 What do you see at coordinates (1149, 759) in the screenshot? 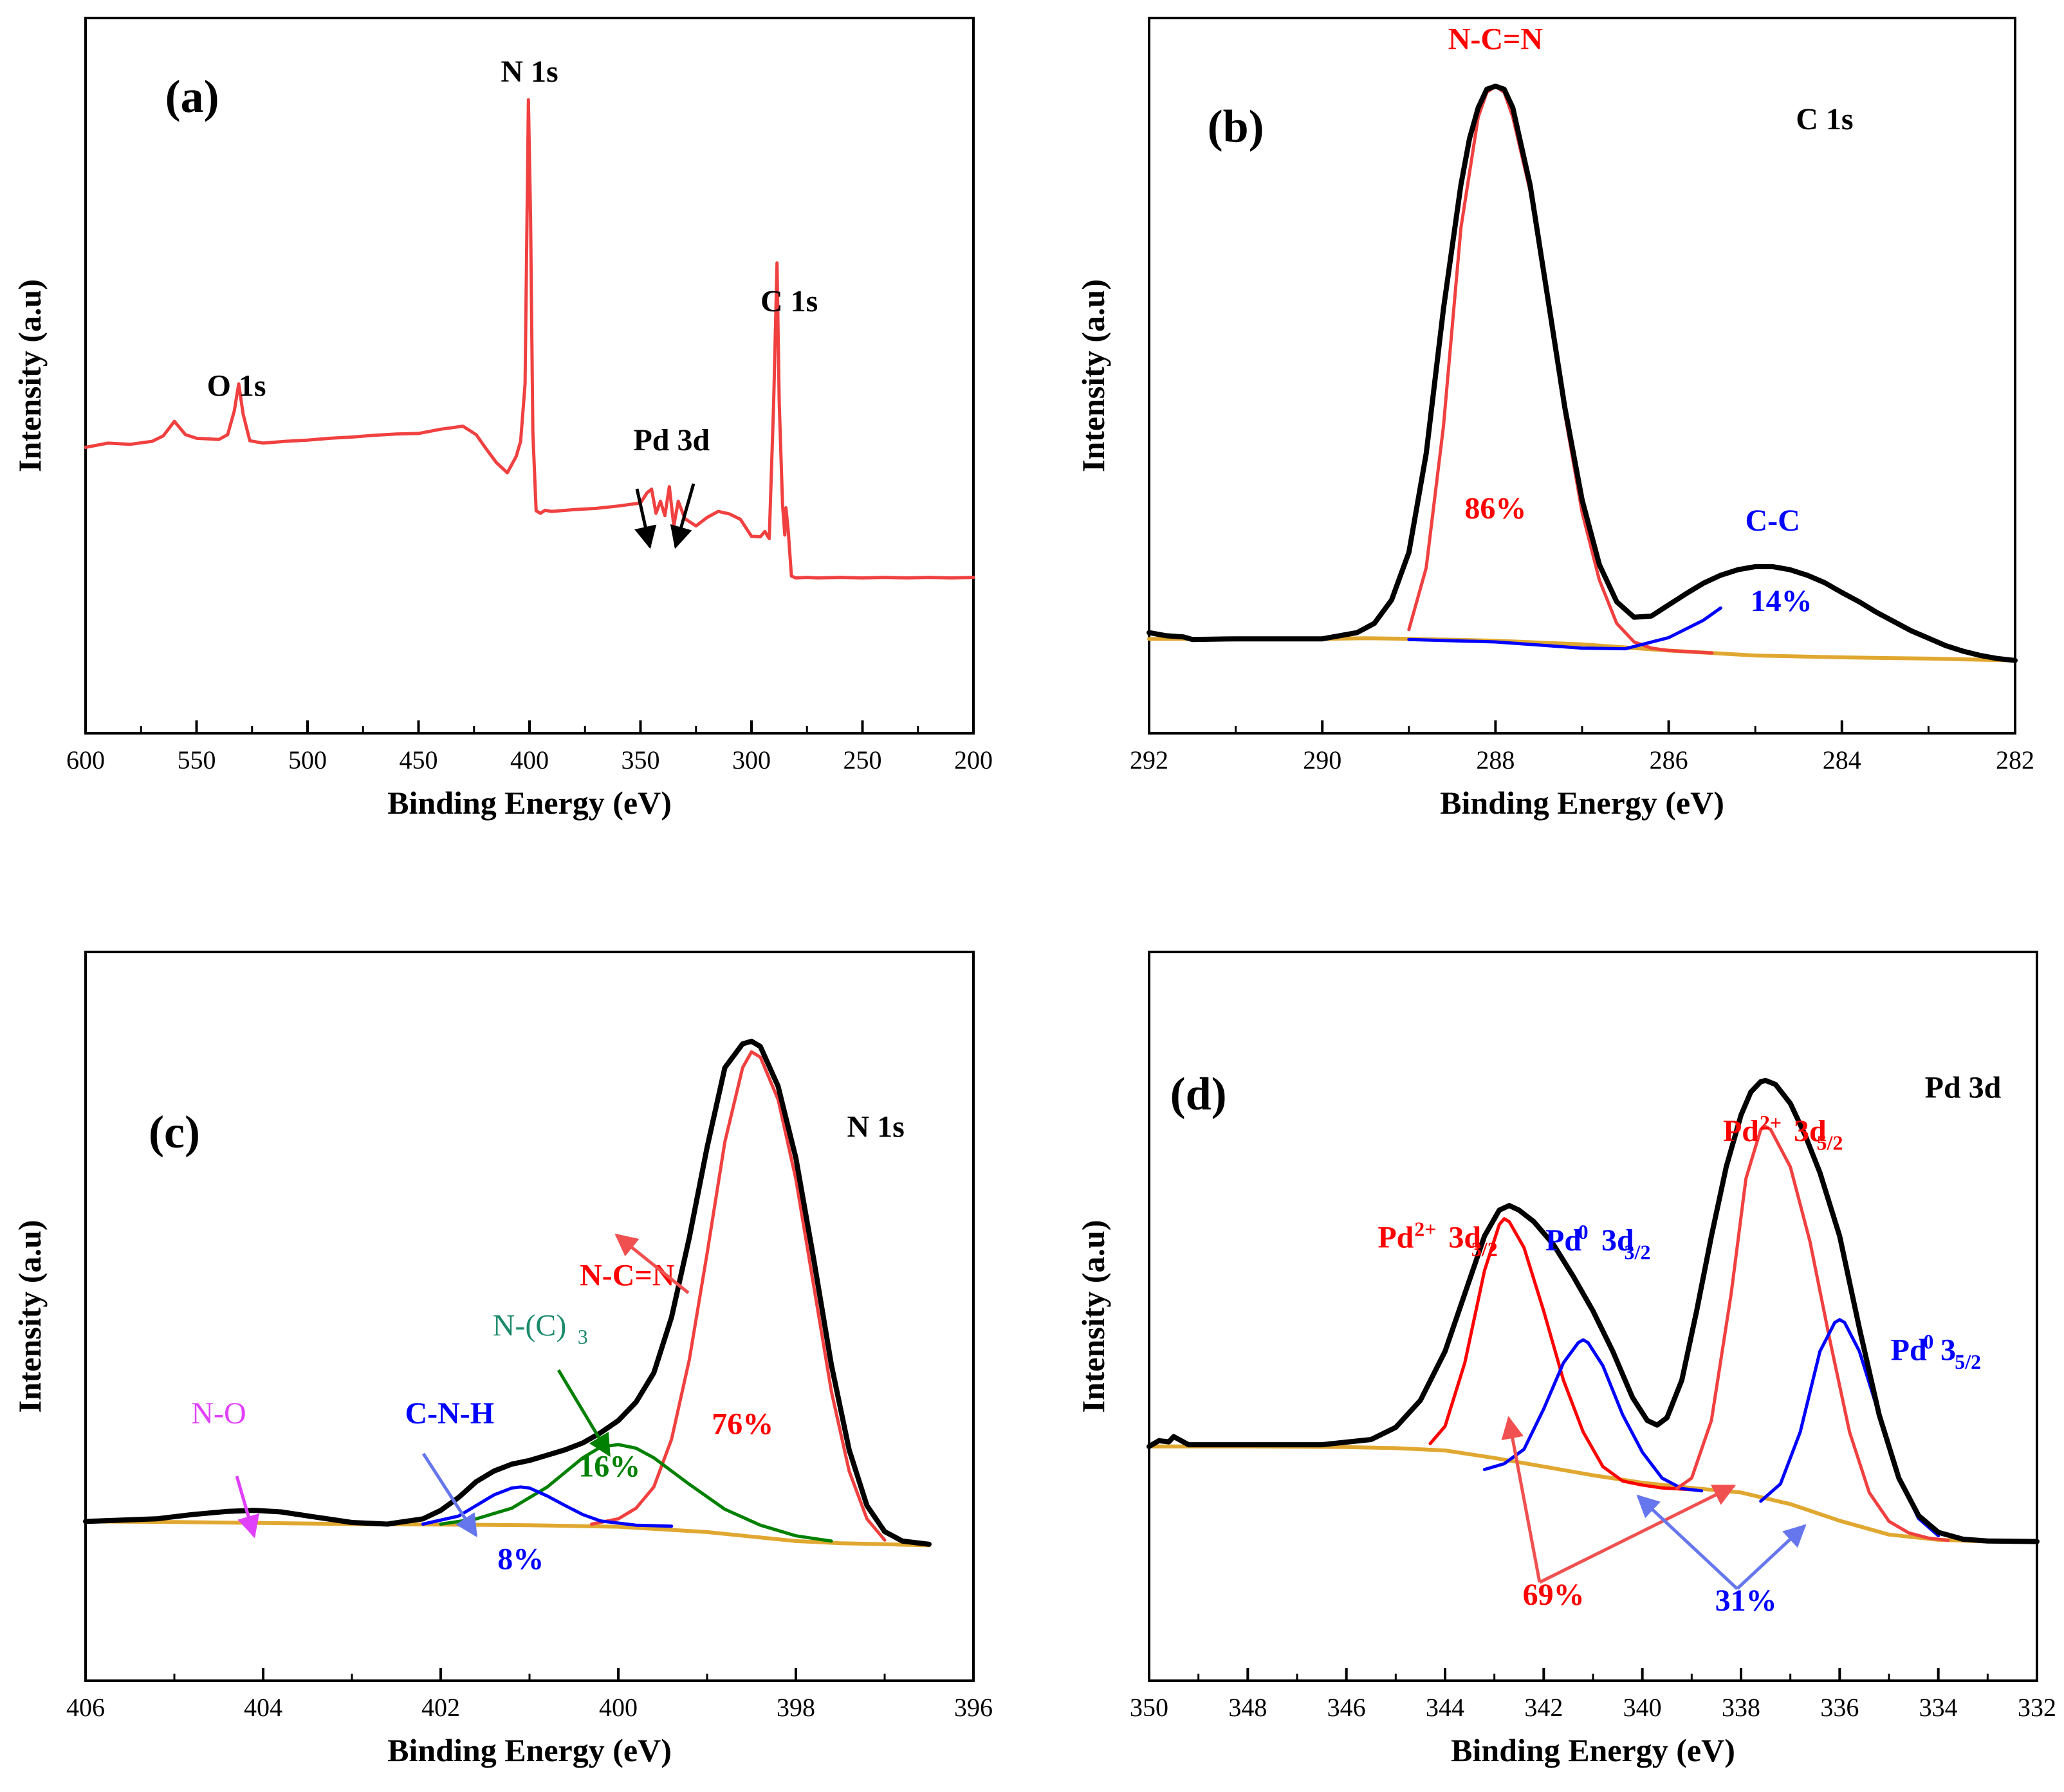
I see `x-tick-label: 292` at bounding box center [1149, 759].